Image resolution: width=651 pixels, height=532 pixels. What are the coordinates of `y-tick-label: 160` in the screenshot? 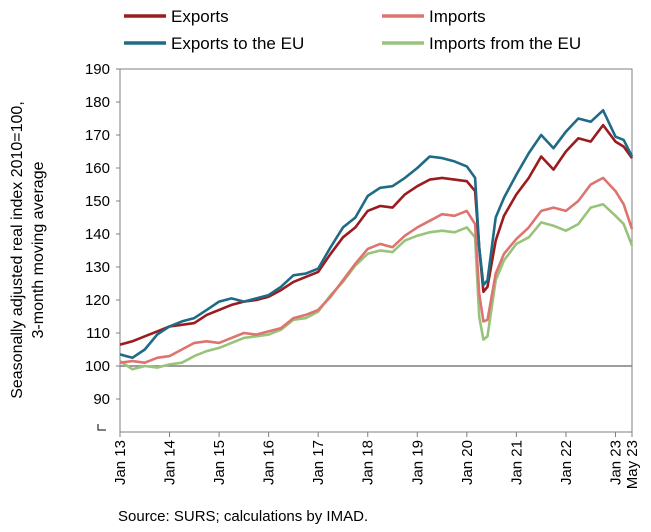 It's located at (97, 168).